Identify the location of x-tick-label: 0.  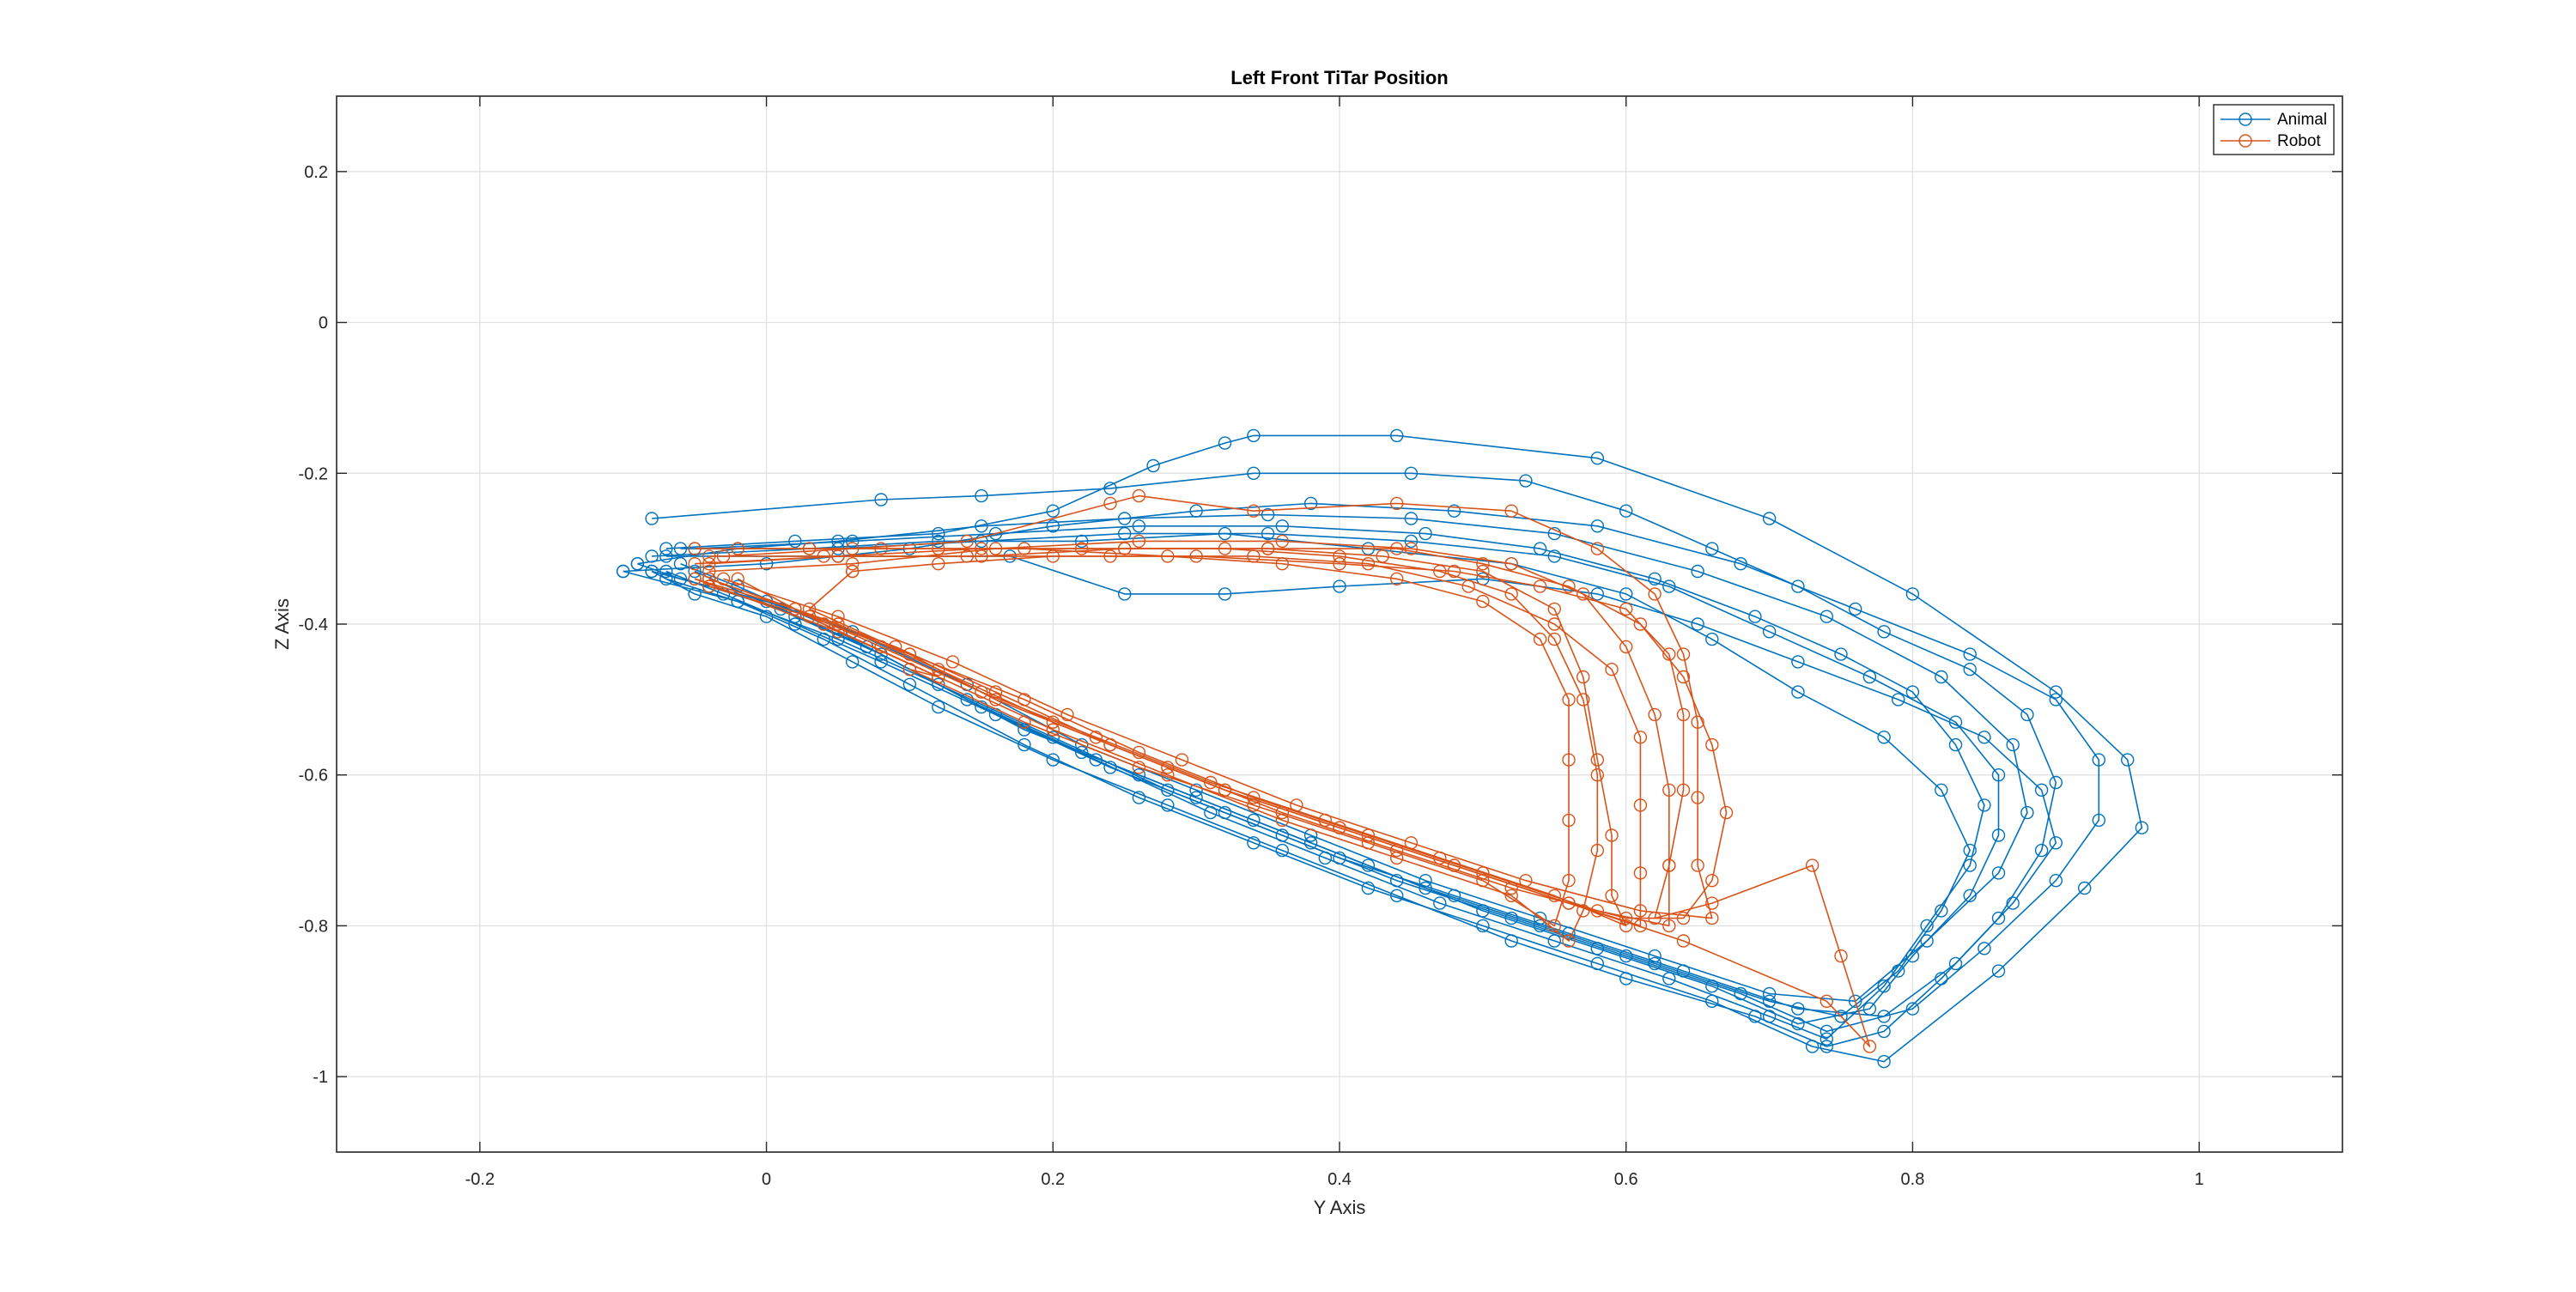
(766, 1179).